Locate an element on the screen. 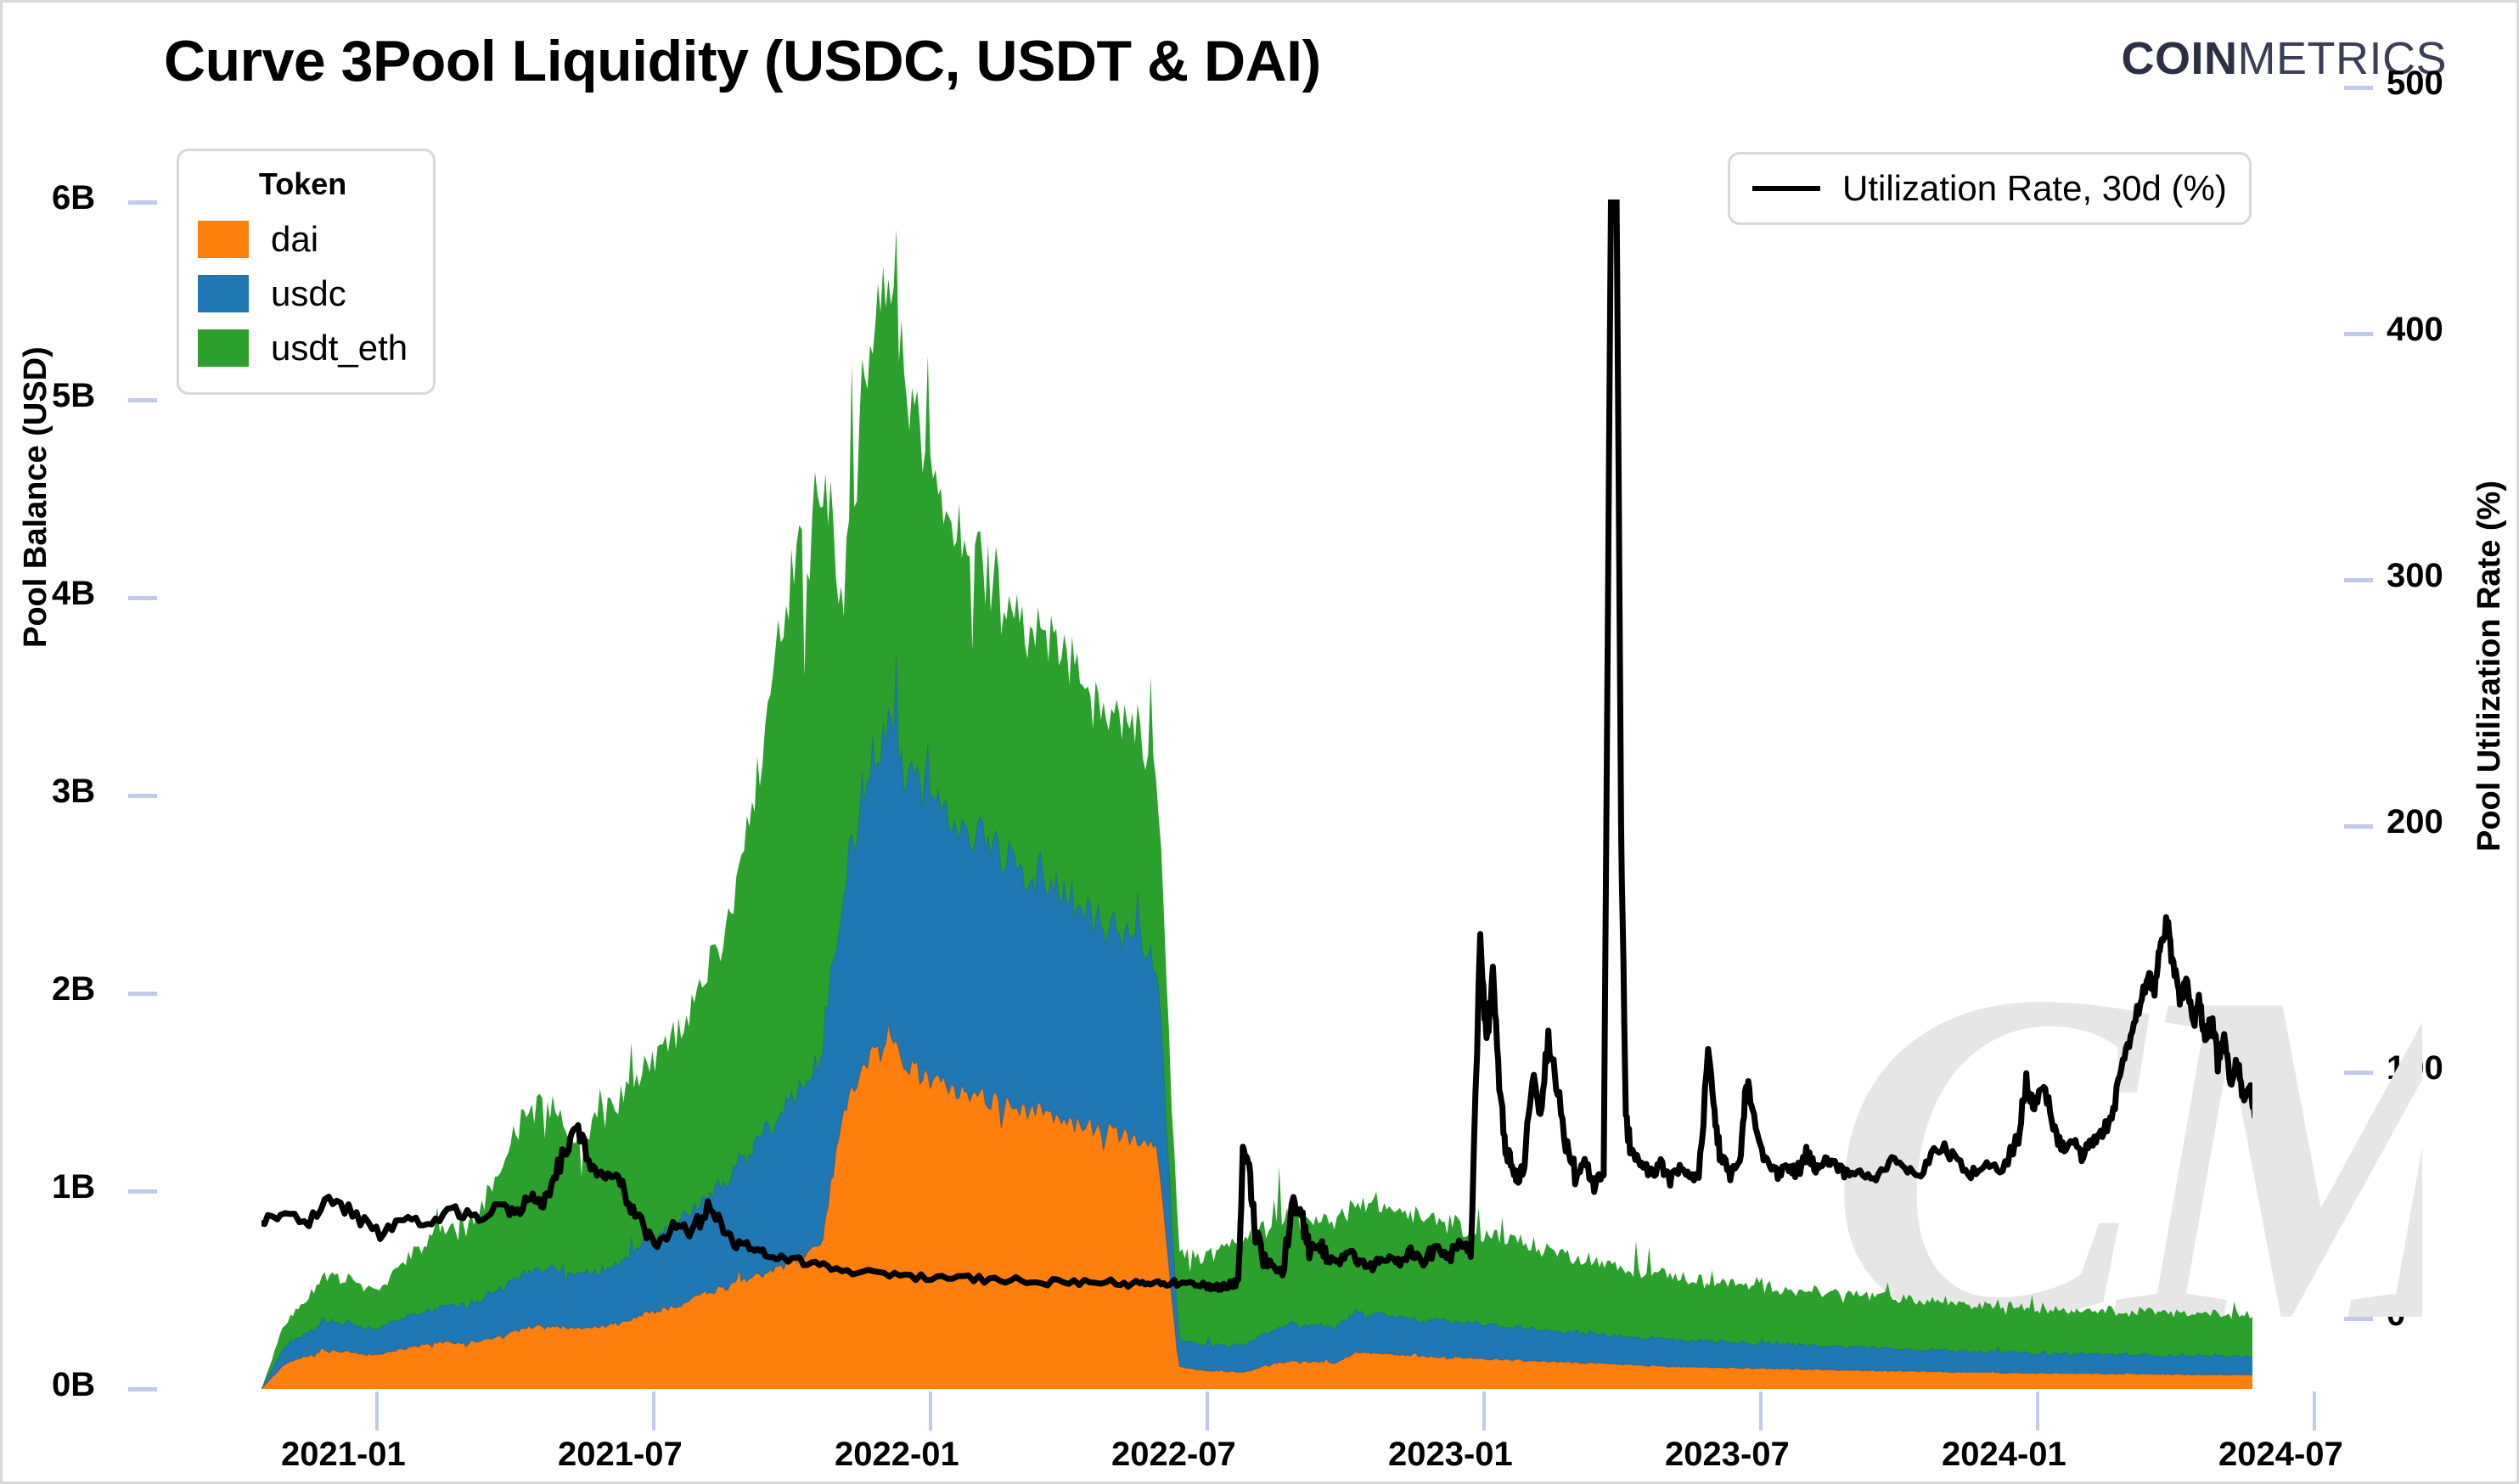 The image size is (2519, 1484). x-tick-label-7: 2024-07 is located at coordinates (2280, 1455).